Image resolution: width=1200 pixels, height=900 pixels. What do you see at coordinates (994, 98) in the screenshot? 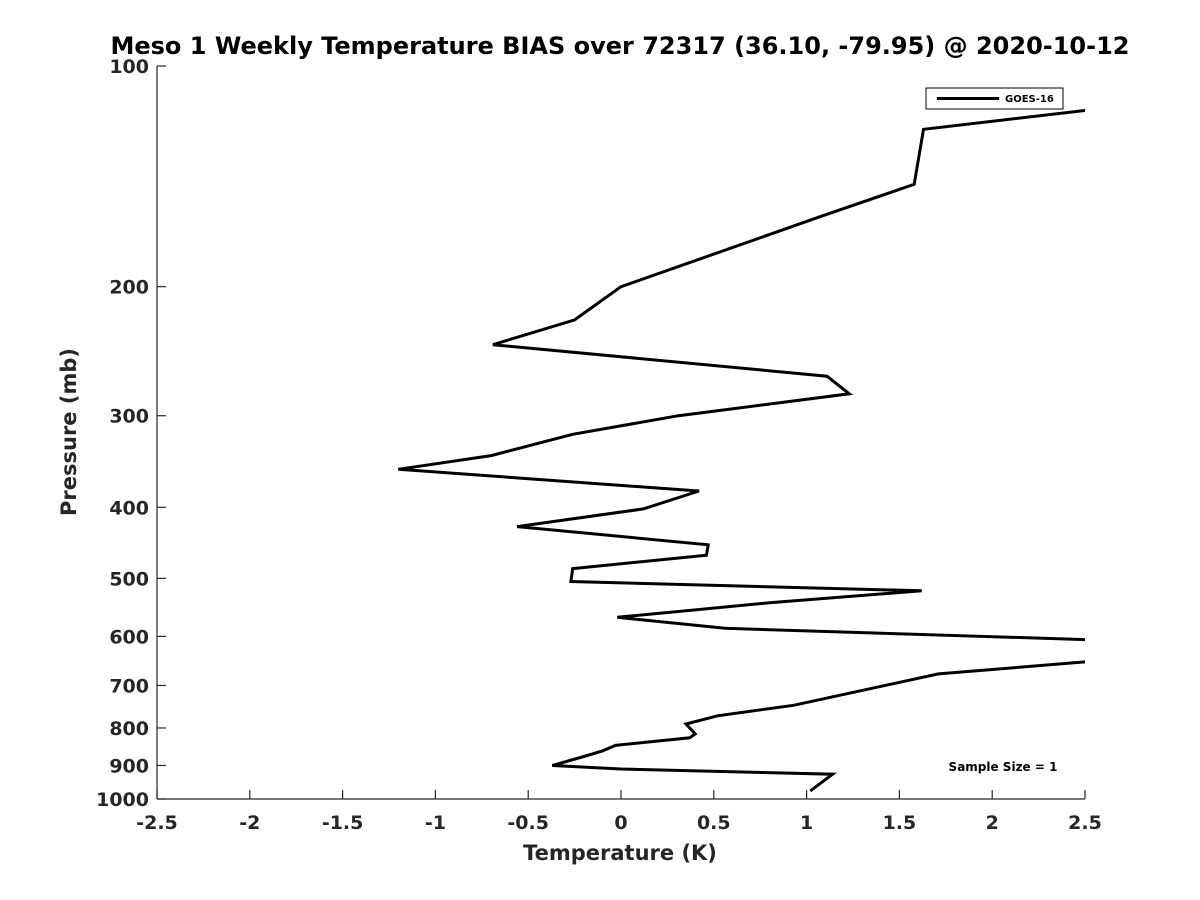
I see `legend: GOES-16` at bounding box center [994, 98].